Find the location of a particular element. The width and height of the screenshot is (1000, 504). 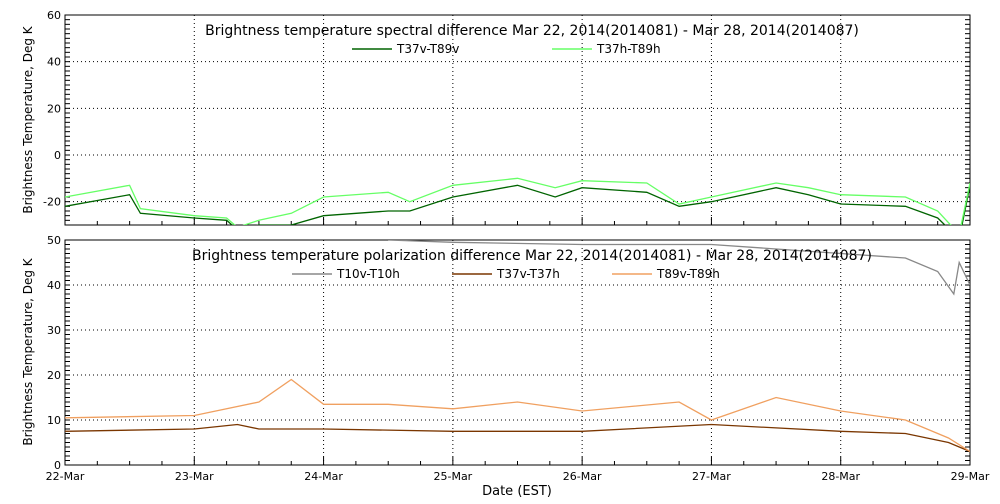

legend-label: T89v-T89h is located at coordinates (688, 274).